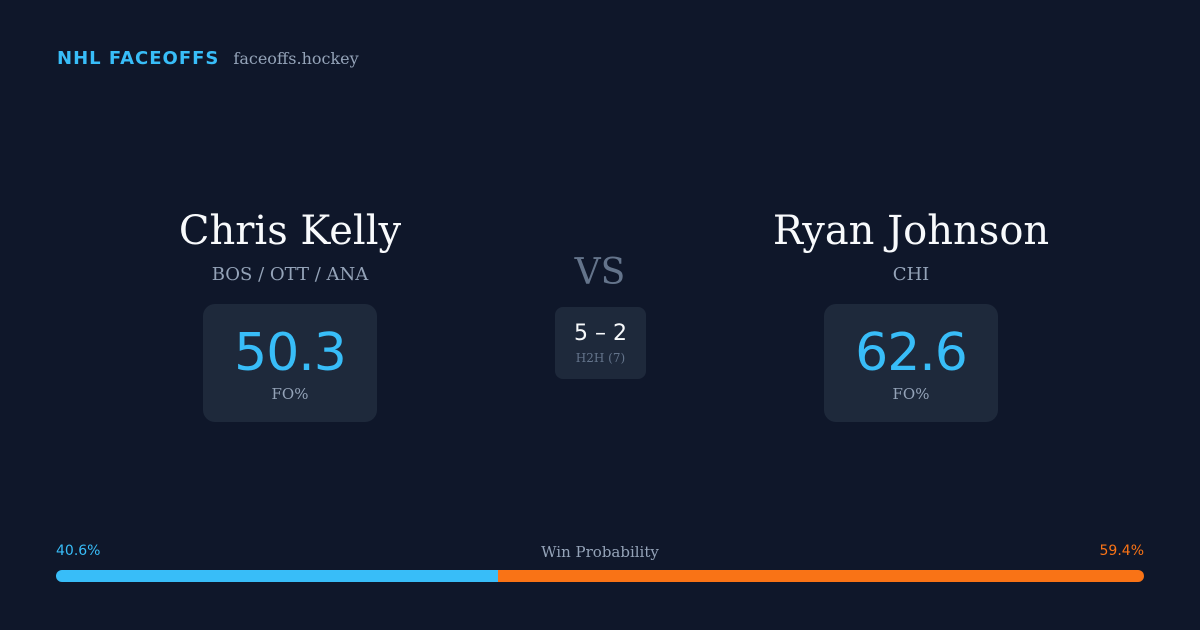  I want to click on win-probability-left: 40.6%, so click(78, 551).